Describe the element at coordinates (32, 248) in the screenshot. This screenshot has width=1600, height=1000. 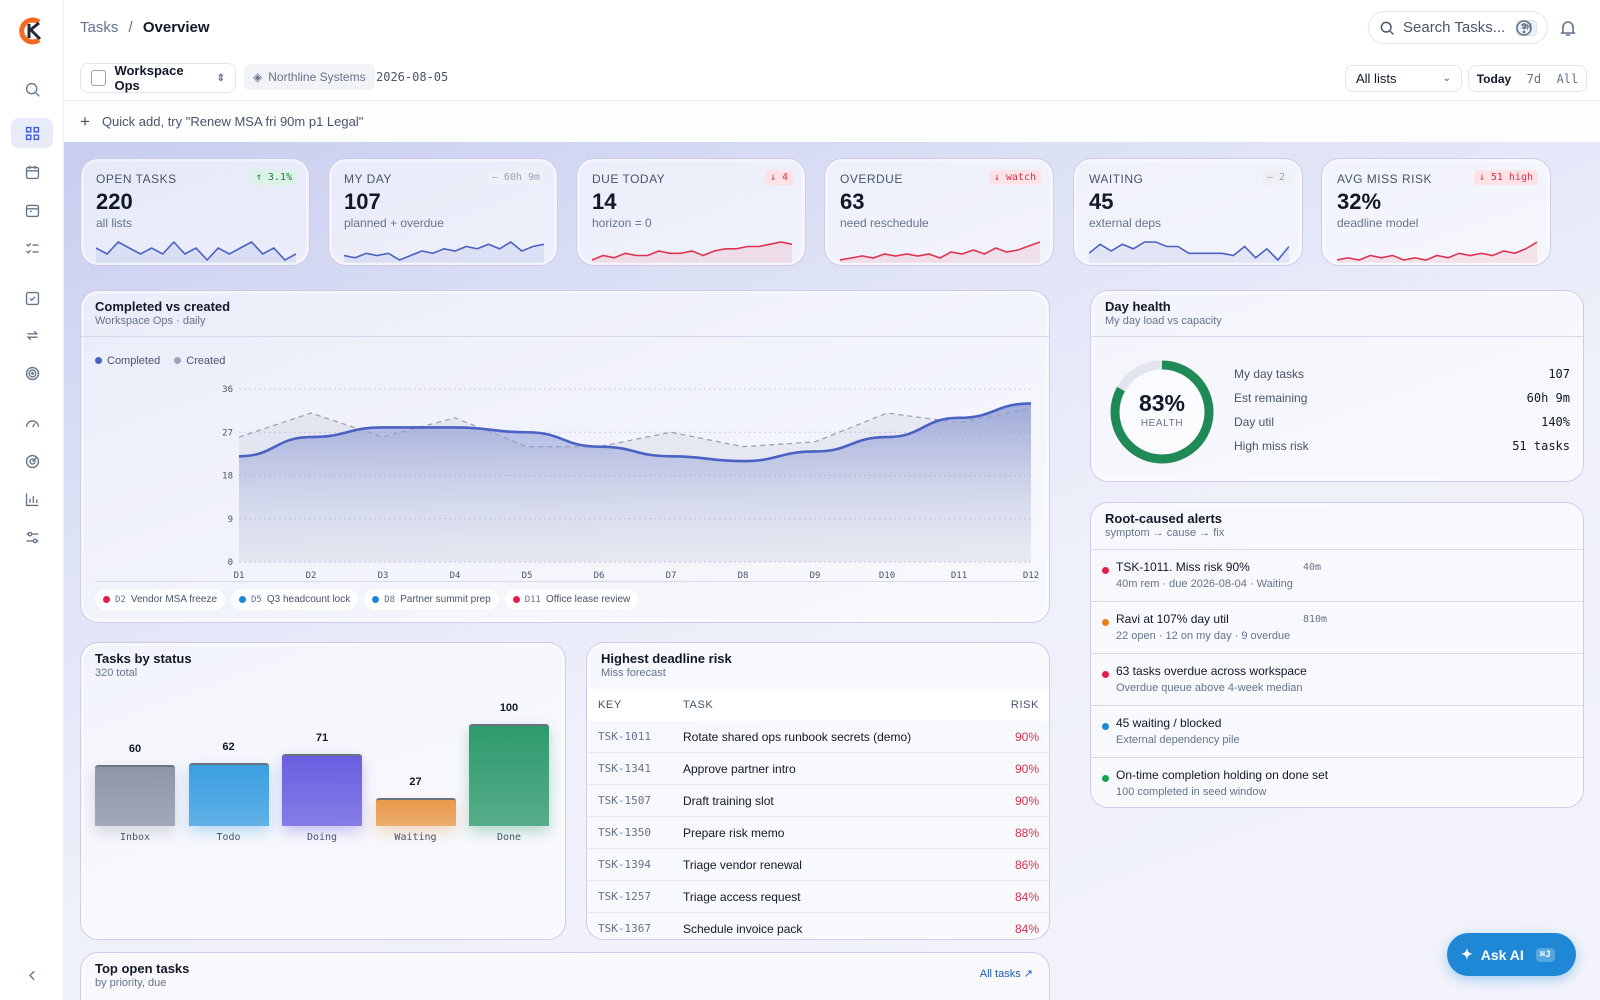
I see `checklist-icon` at that location.